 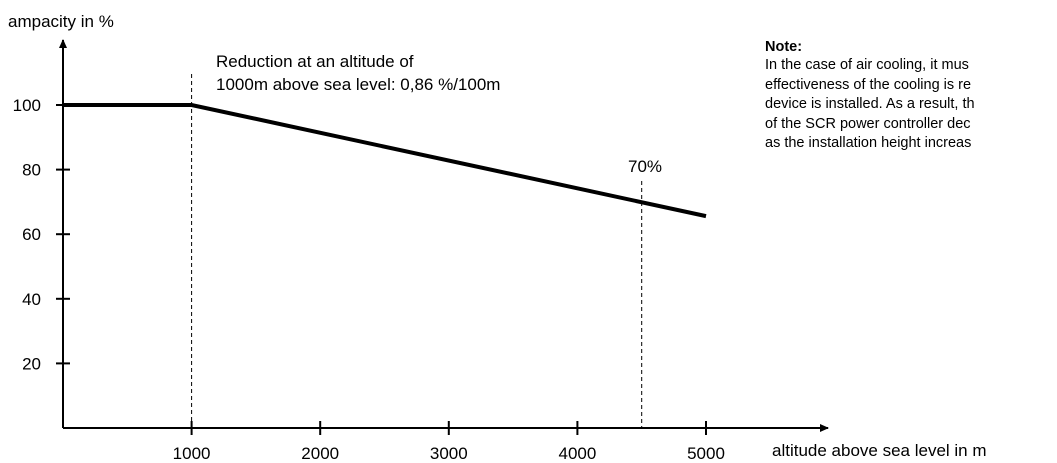 I want to click on x-axis-label: altitude above sea level in m, so click(x=879, y=450).